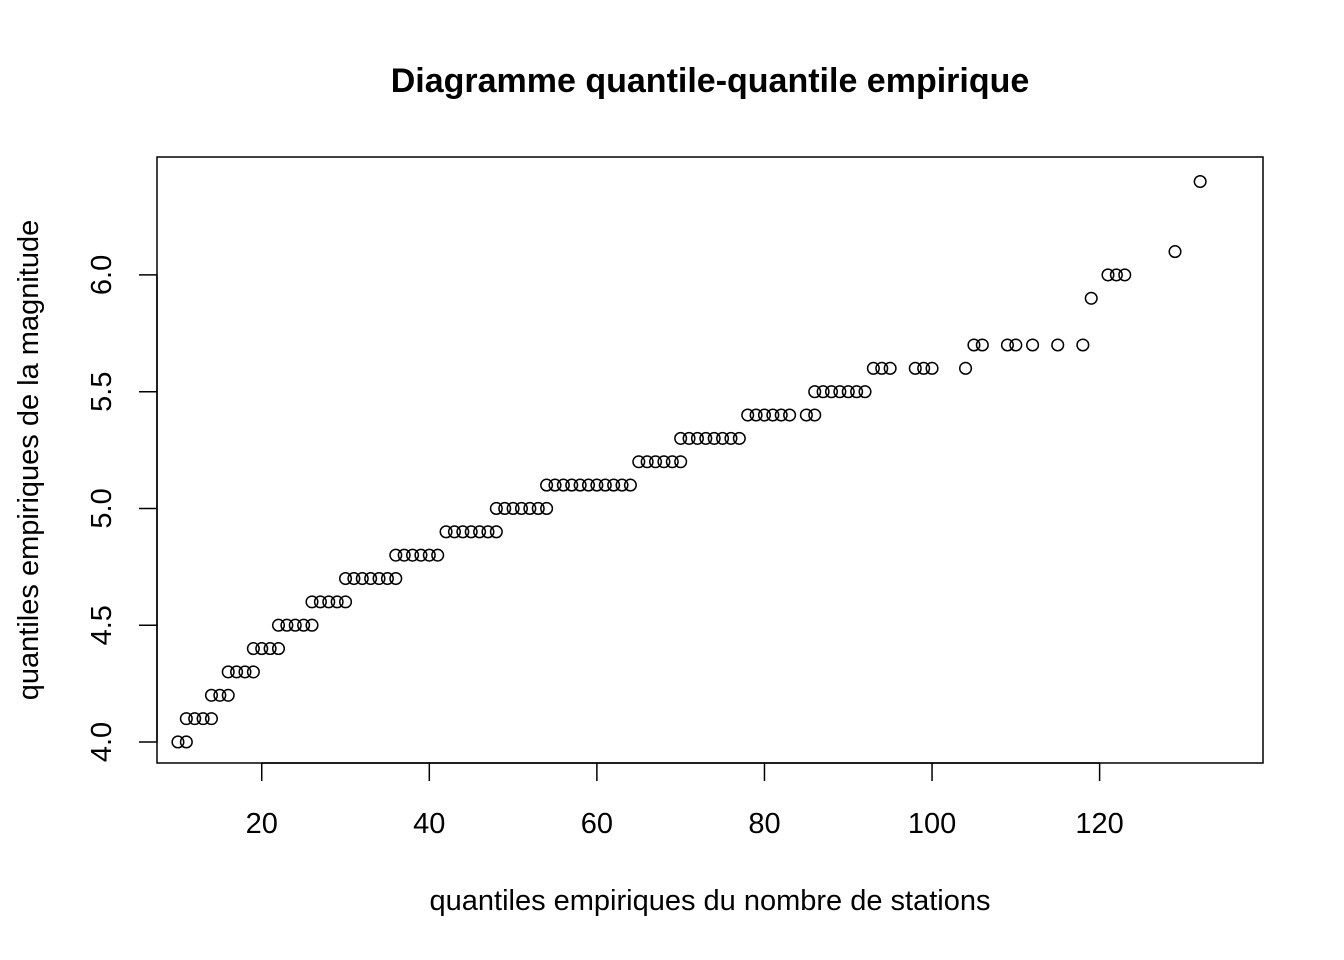  Describe the element at coordinates (597, 824) in the screenshot. I see `x-tick-label: 60` at that location.